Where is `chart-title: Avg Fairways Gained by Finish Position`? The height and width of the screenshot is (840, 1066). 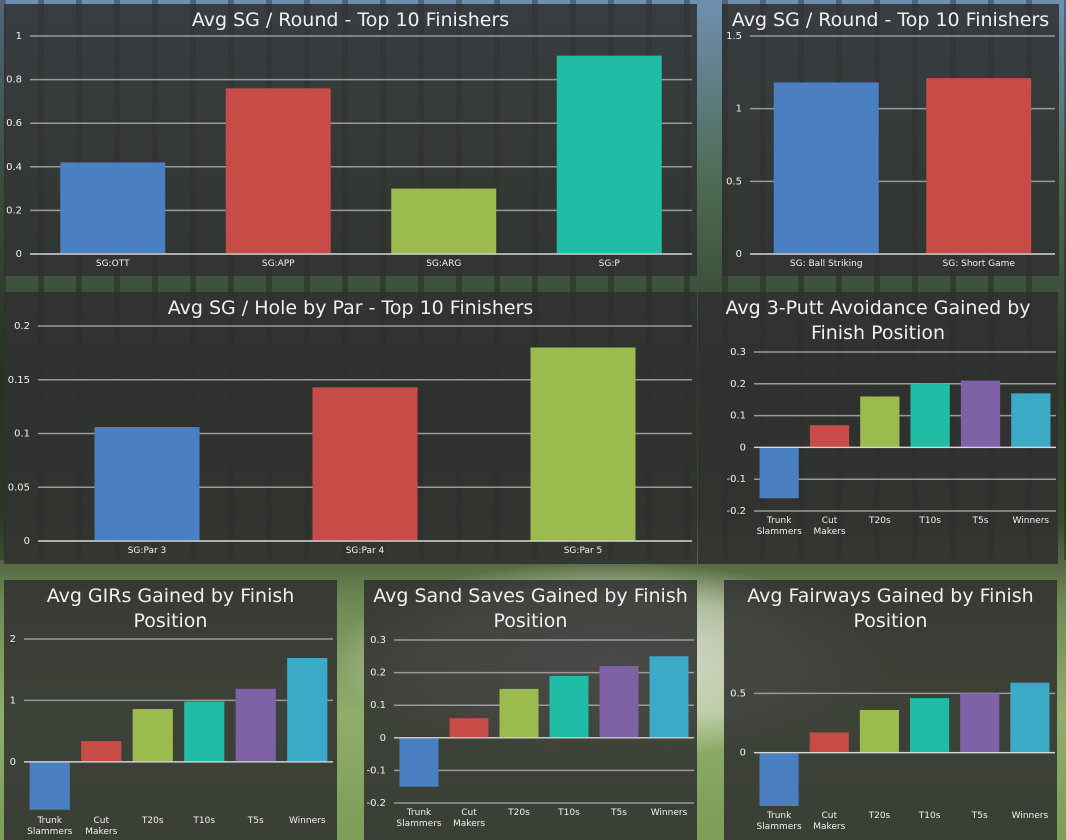
chart-title: Avg Fairways Gained by Finish Position is located at coordinates (890, 608).